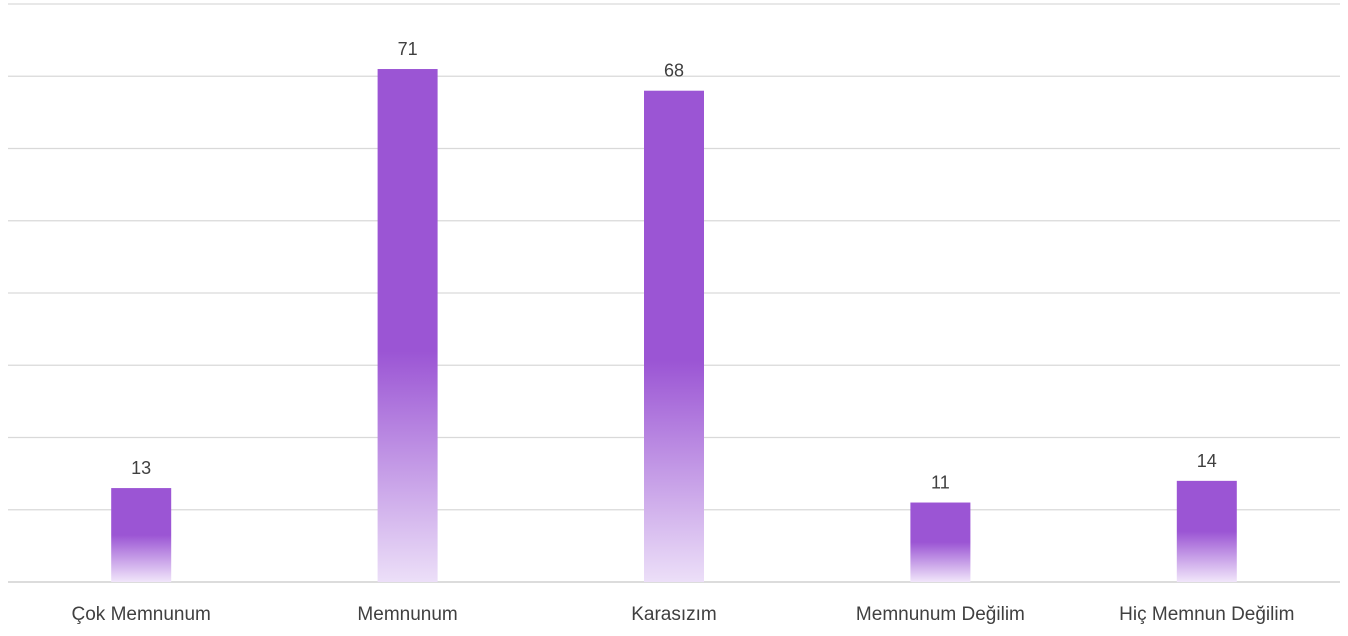  I want to click on x-tick-label-1: Çok Memnunum, so click(141, 614).